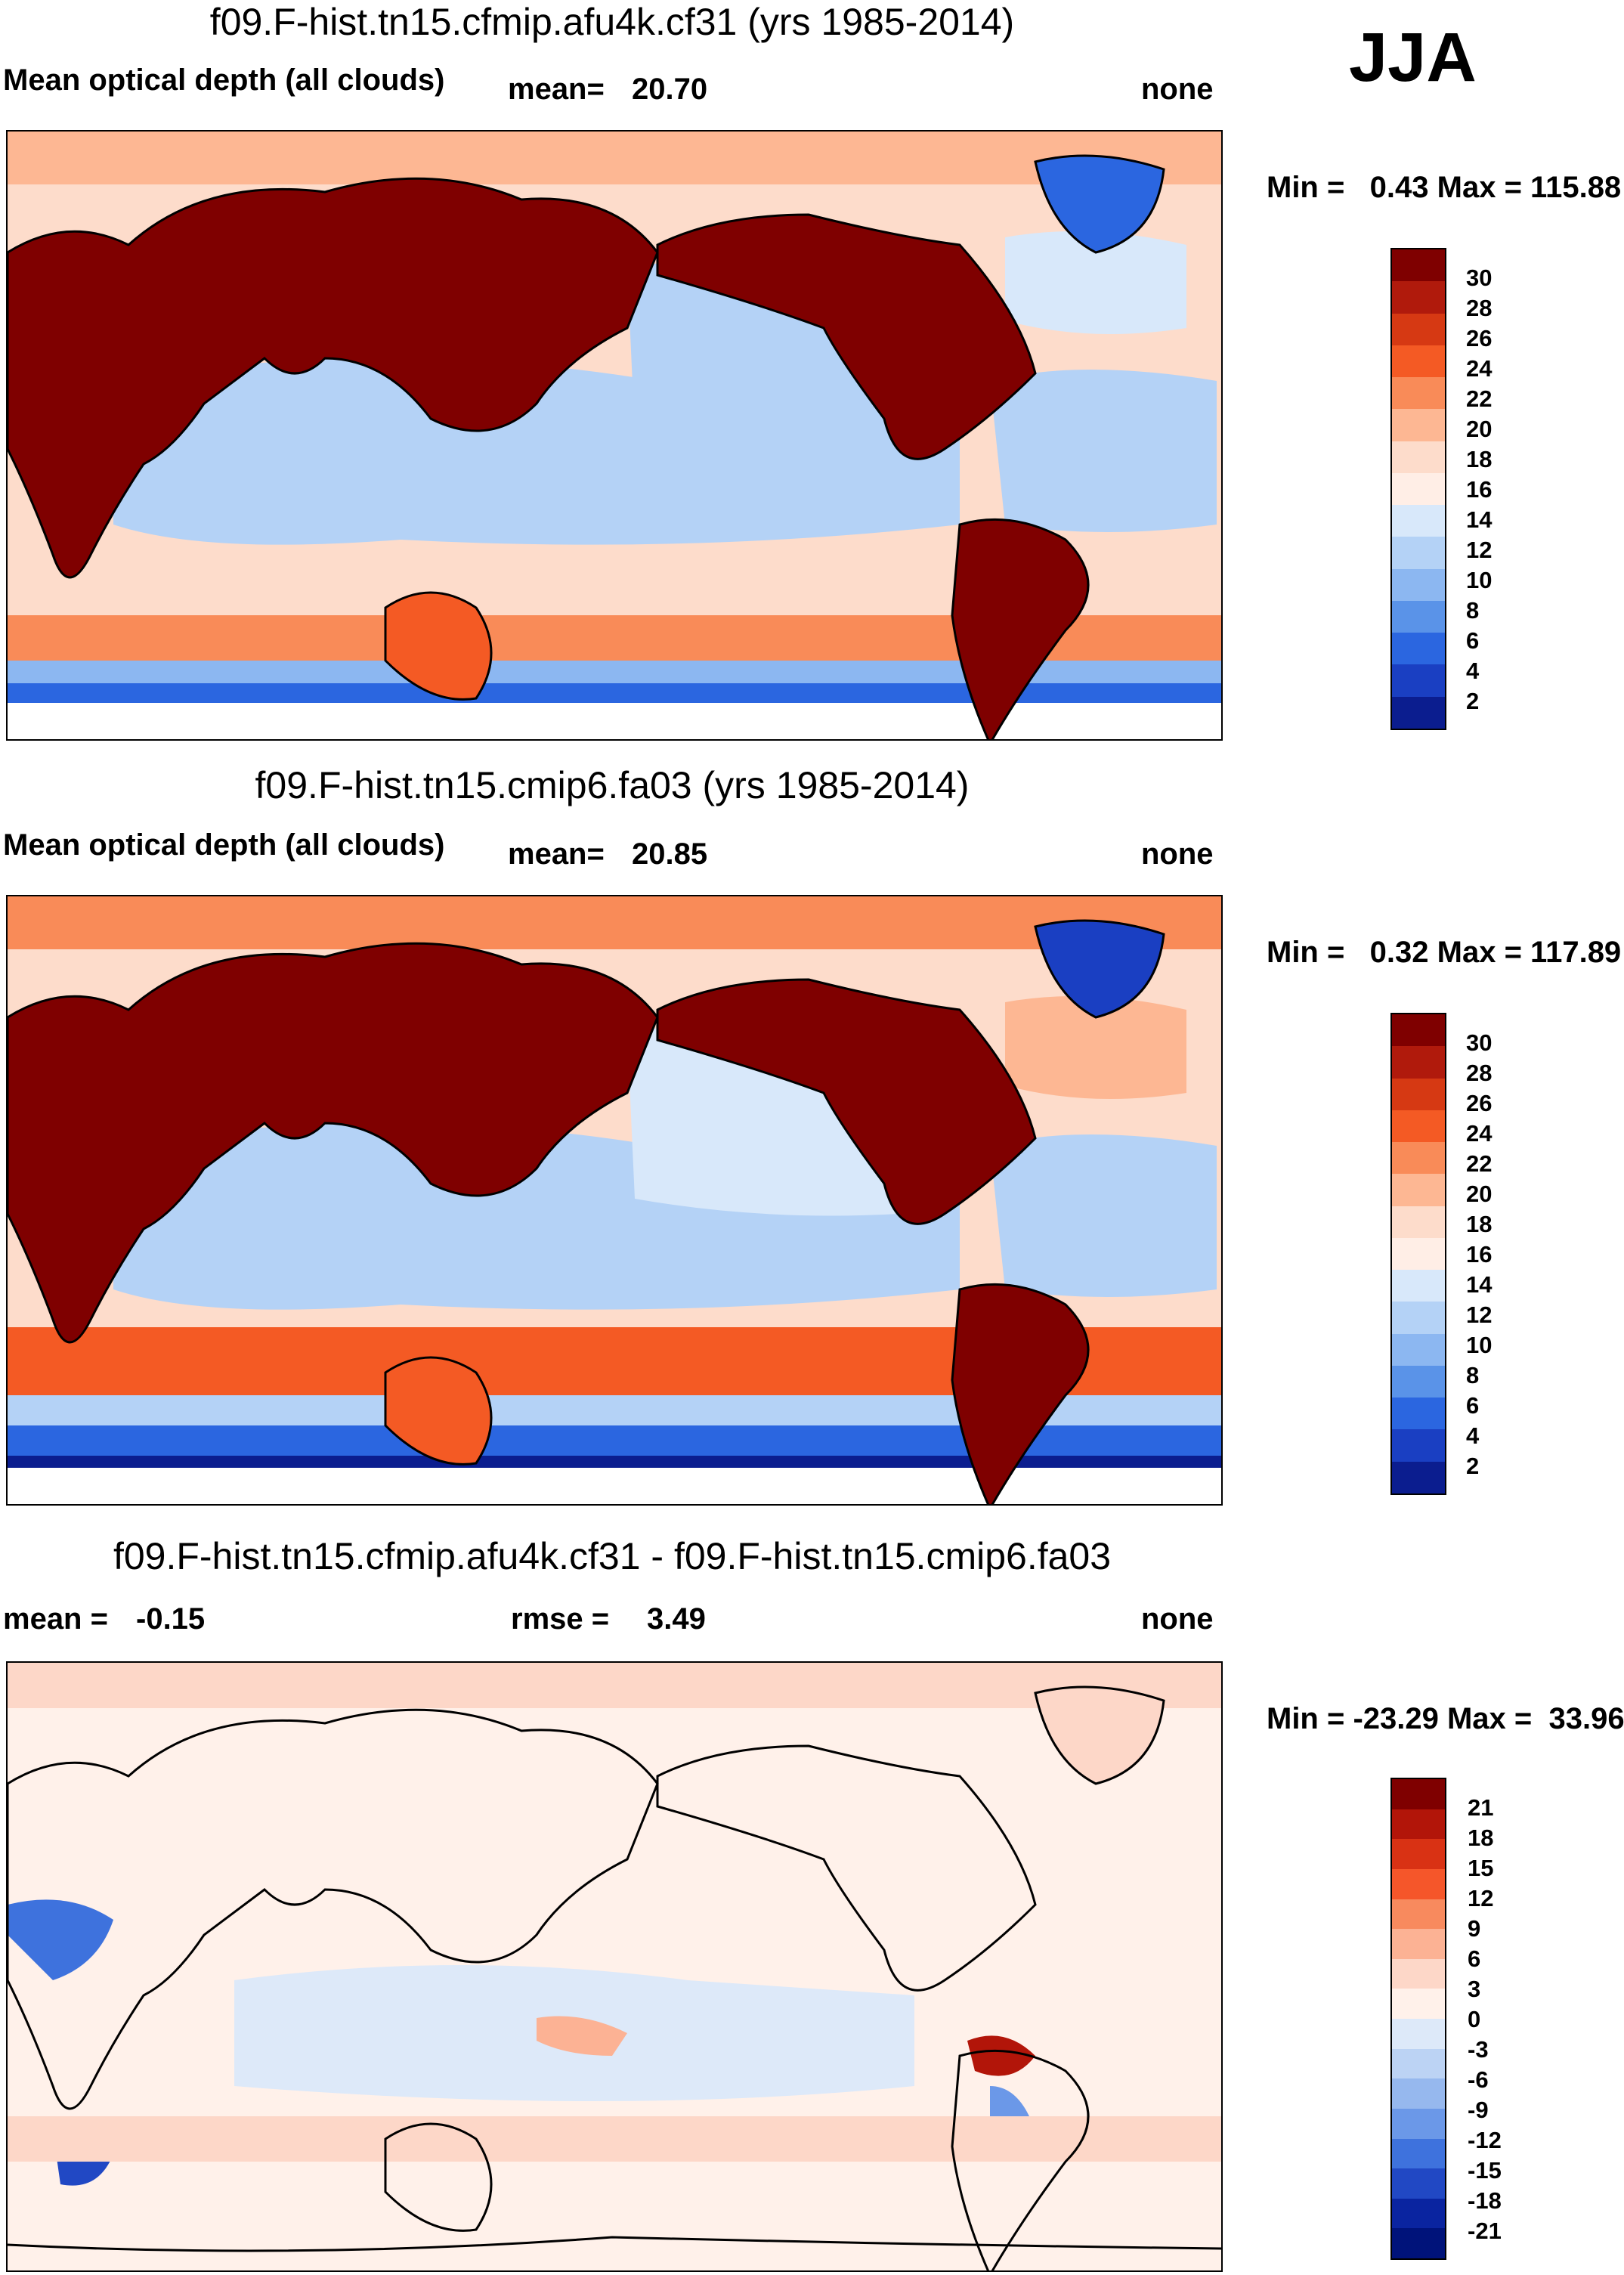 The width and height of the screenshot is (1624, 2275). I want to click on north-atlantic, so click(1095, 1047).